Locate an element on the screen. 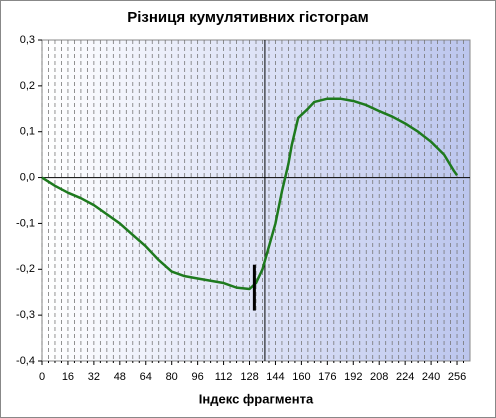 The height and width of the screenshot is (418, 496). x-tick-label: 96 is located at coordinates (198, 377).